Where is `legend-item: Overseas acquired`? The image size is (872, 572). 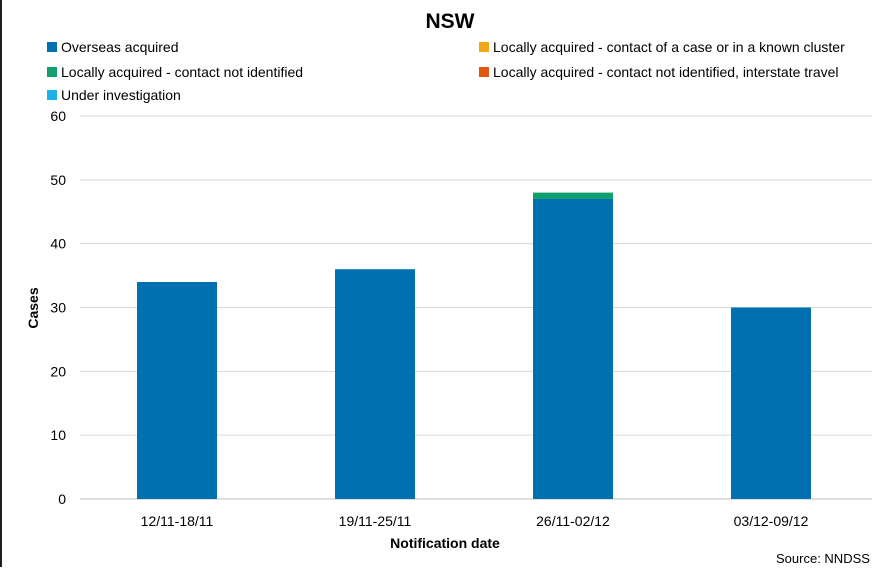
legend-item: Overseas acquired is located at coordinates (113, 47).